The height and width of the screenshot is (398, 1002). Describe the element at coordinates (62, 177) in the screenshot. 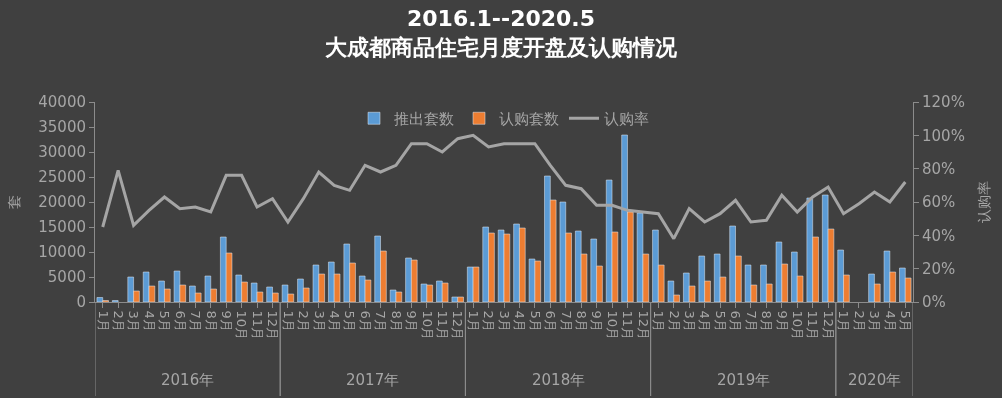

I see `y-tick-label: 25000` at that location.